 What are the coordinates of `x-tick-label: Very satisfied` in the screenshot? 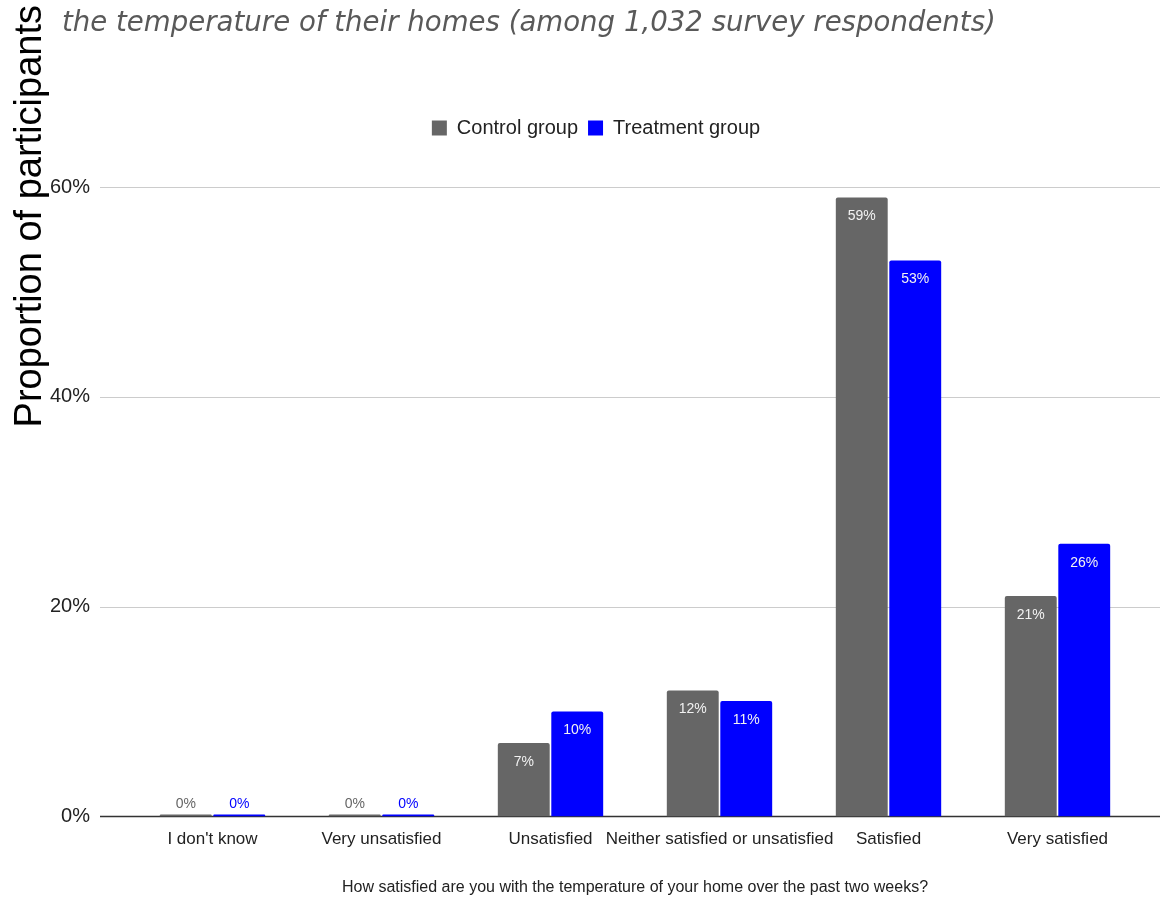 It's located at (1057, 839).